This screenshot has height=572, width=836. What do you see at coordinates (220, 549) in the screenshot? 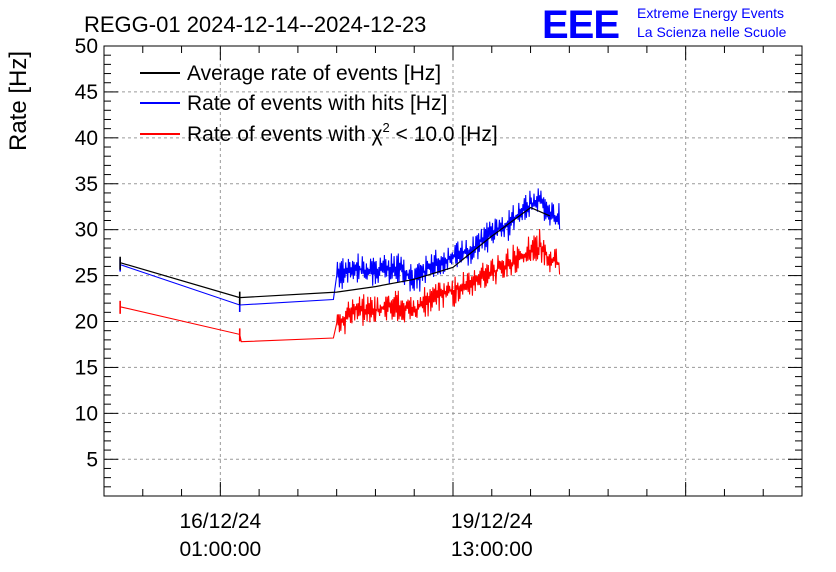
I see `x-tick-label-time: 01:00:00` at bounding box center [220, 549].